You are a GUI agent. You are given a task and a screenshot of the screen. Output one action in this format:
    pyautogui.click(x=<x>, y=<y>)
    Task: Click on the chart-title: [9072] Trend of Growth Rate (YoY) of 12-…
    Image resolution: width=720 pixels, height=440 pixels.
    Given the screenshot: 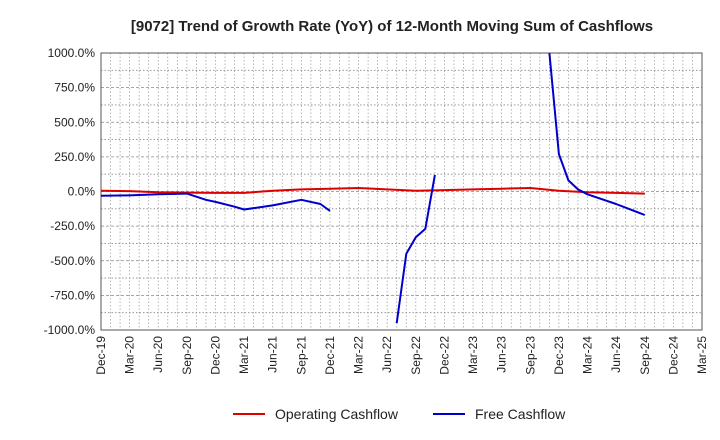 What is the action you would take?
    pyautogui.click(x=392, y=26)
    